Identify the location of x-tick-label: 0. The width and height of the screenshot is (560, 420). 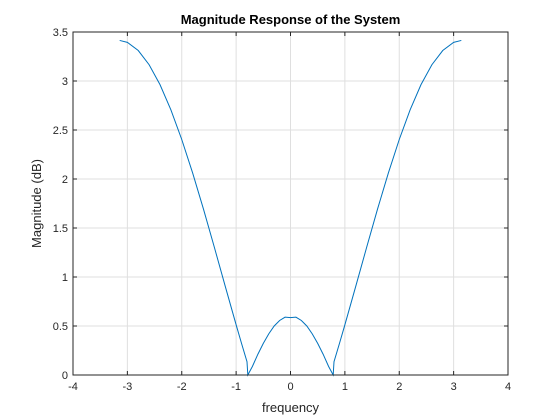
(290, 387).